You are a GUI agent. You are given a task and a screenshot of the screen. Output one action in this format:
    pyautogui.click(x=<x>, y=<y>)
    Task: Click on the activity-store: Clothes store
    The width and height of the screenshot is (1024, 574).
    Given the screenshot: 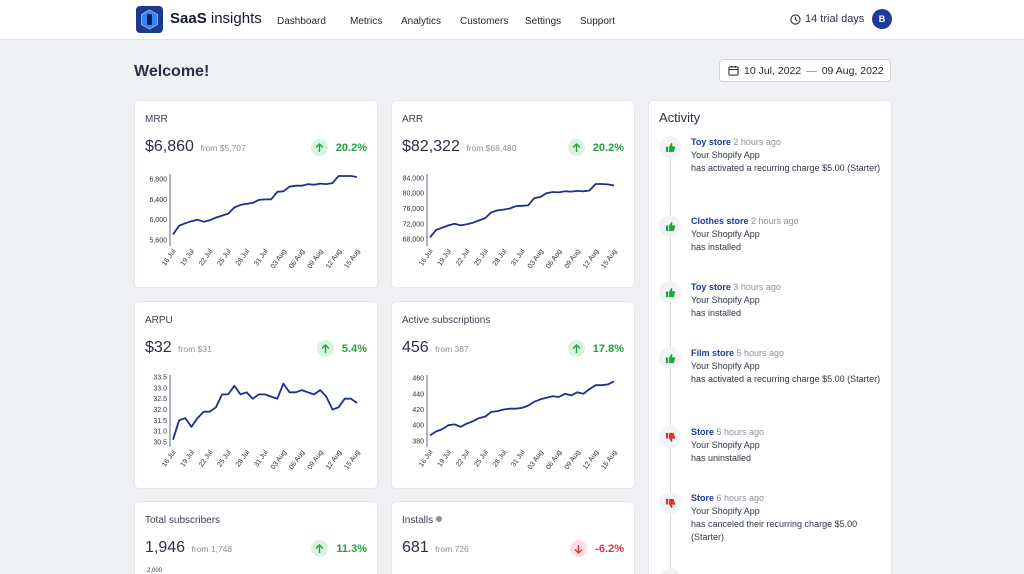 What is the action you would take?
    pyautogui.click(x=720, y=221)
    